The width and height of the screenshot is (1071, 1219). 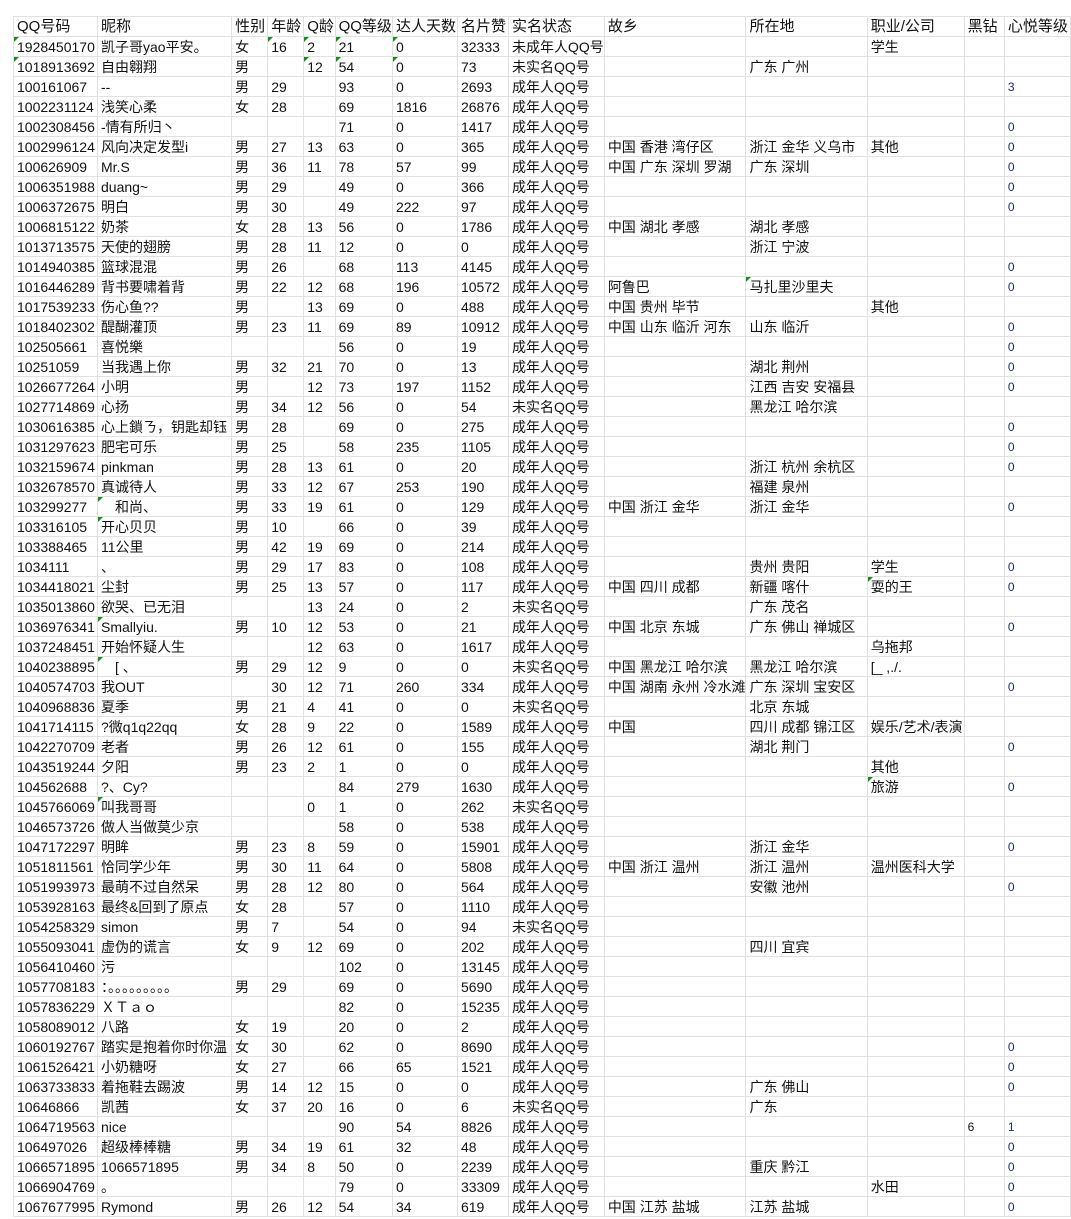 What do you see at coordinates (483, 566) in the screenshot?
I see `cell-likes: 108` at bounding box center [483, 566].